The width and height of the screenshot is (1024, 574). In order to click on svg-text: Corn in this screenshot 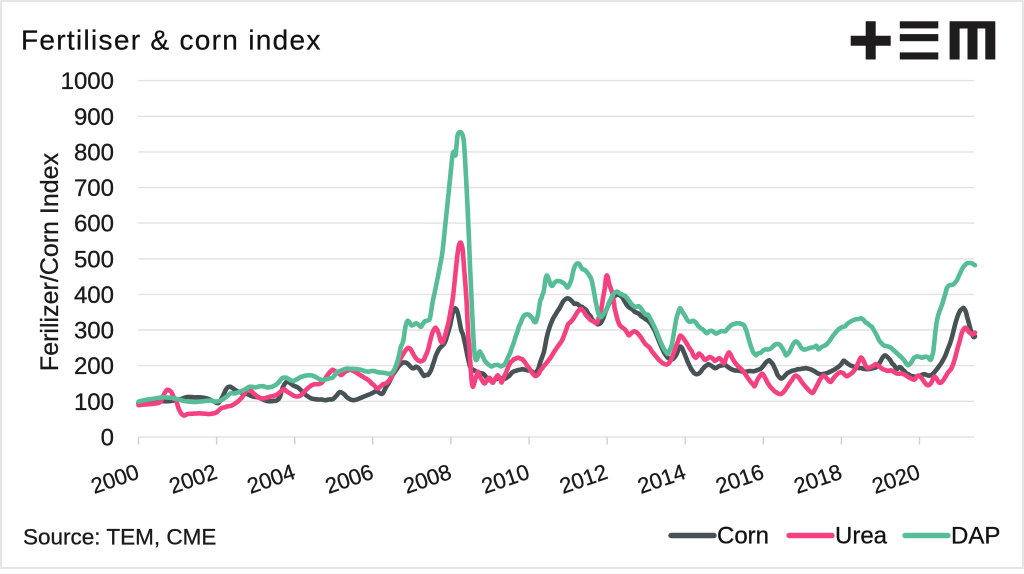, I will do `click(743, 536)`.